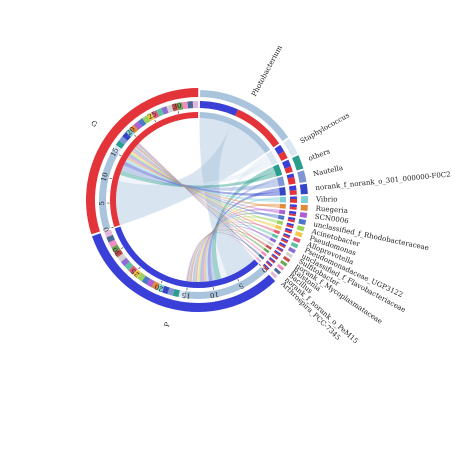 The width and height of the screenshot is (474, 474). Describe the element at coordinates (105, 177) in the screenshot. I see `tick-label-G-2: 10` at that location.